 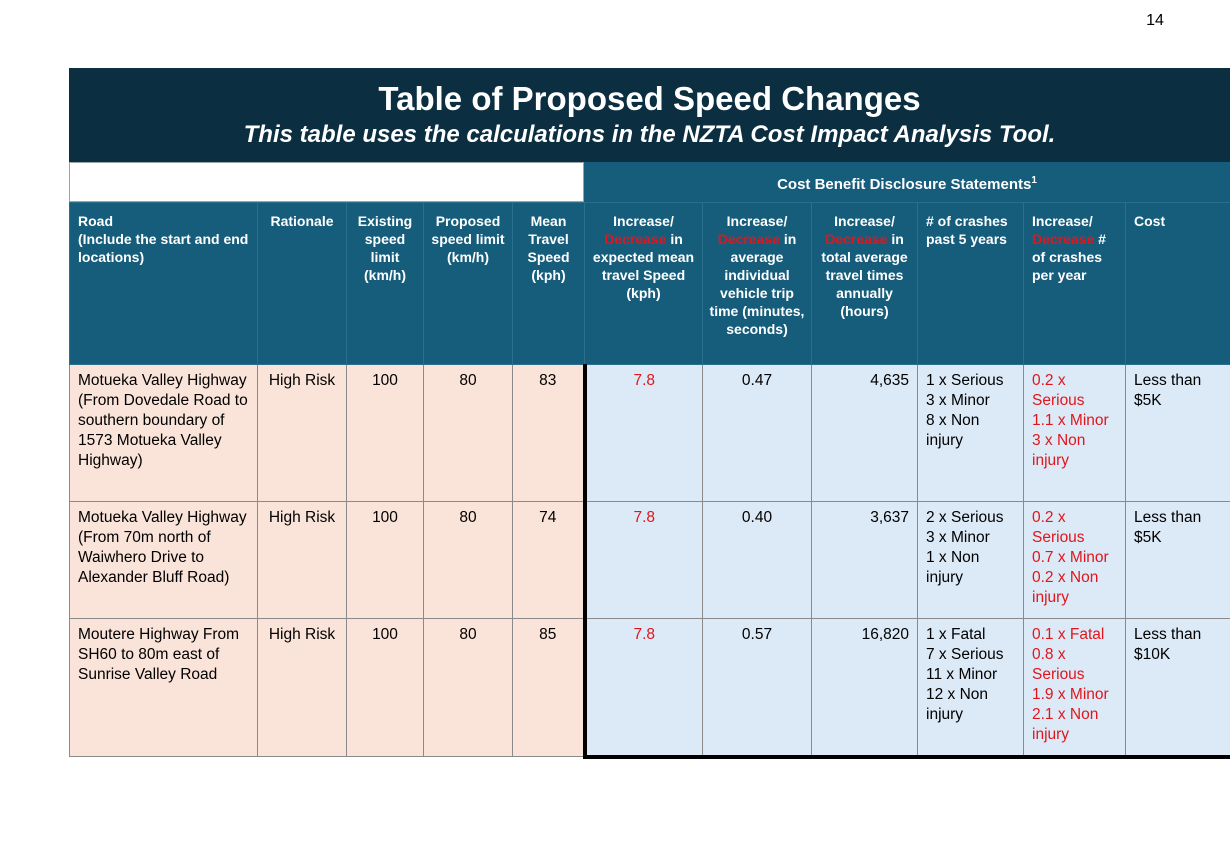 What do you see at coordinates (965, 654) in the screenshot?
I see `crash-line: 7 x Serious` at bounding box center [965, 654].